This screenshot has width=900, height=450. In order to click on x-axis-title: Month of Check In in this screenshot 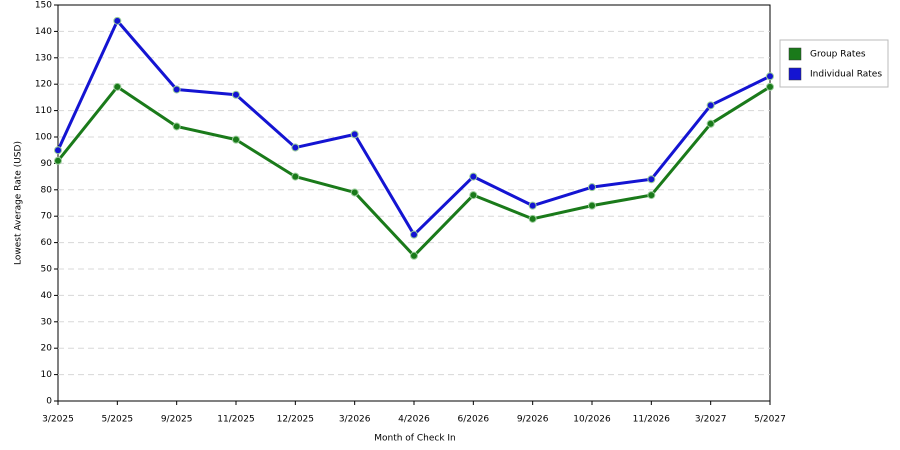, I will do `click(415, 439)`.